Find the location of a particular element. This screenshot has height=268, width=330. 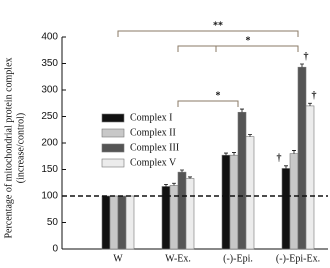

significance-label: ** is located at coordinates (218, 25).